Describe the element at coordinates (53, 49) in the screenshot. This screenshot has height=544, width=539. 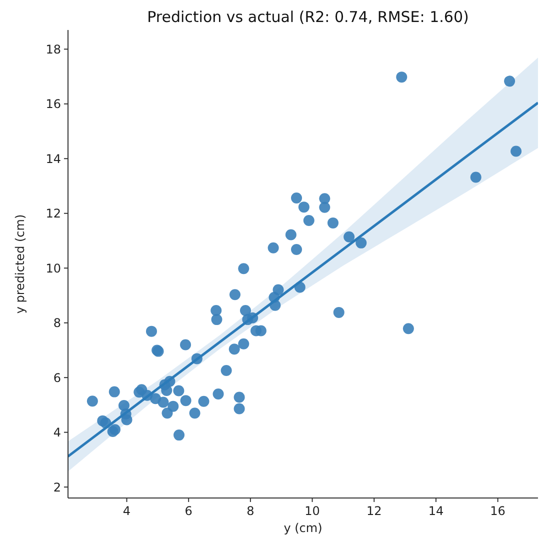
I see `y-tick-label: 18` at that location.